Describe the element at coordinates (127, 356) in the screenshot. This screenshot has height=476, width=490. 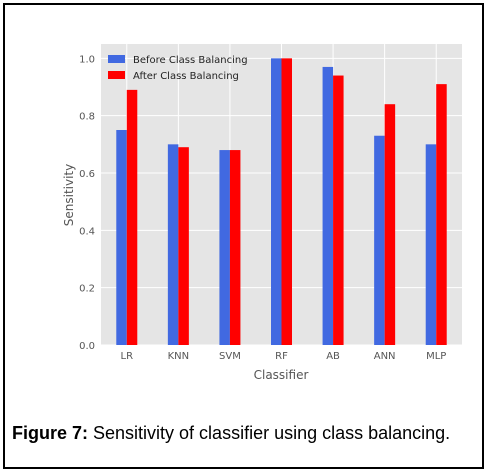
I see `x-tick-label-lr: LR` at that location.